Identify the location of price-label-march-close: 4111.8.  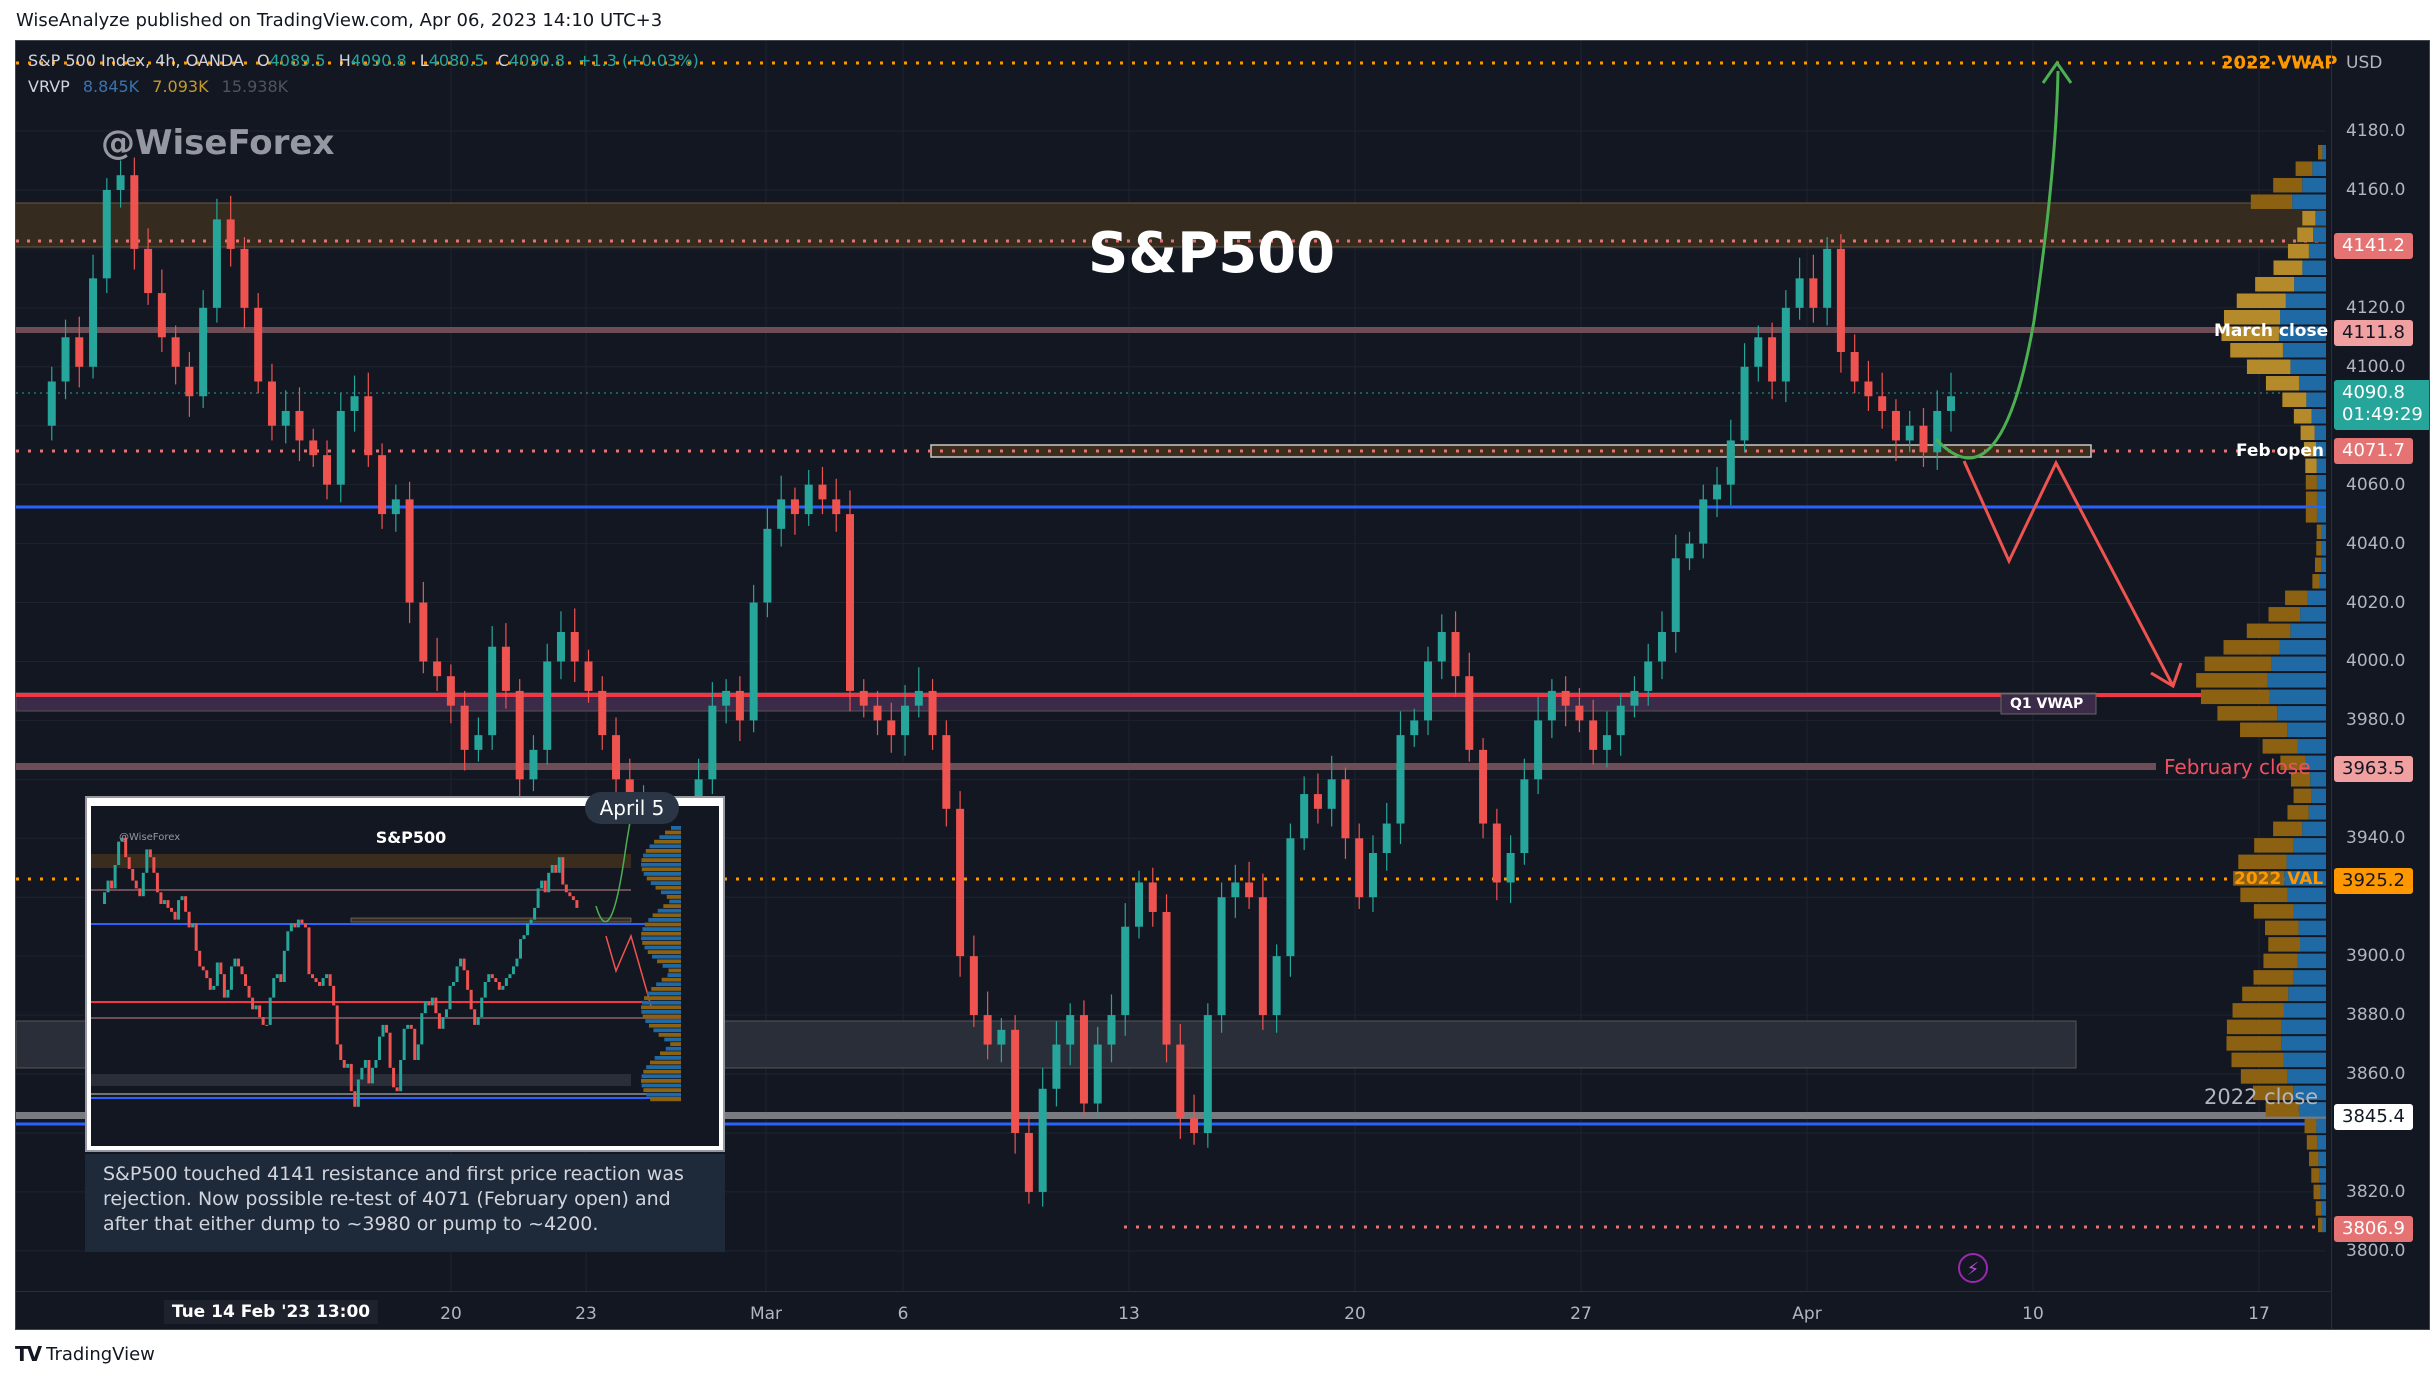
(2373, 333).